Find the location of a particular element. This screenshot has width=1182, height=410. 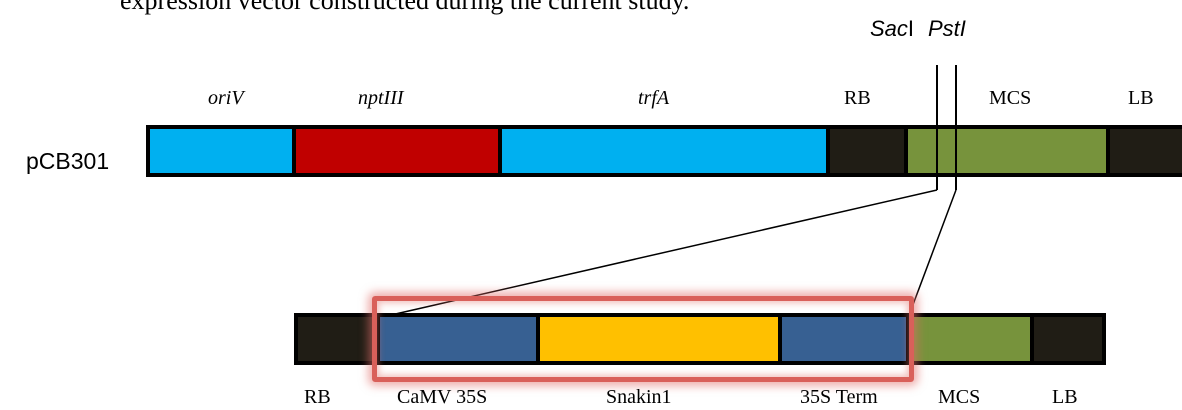

insert-segment-MCS is located at coordinates (970, 339).